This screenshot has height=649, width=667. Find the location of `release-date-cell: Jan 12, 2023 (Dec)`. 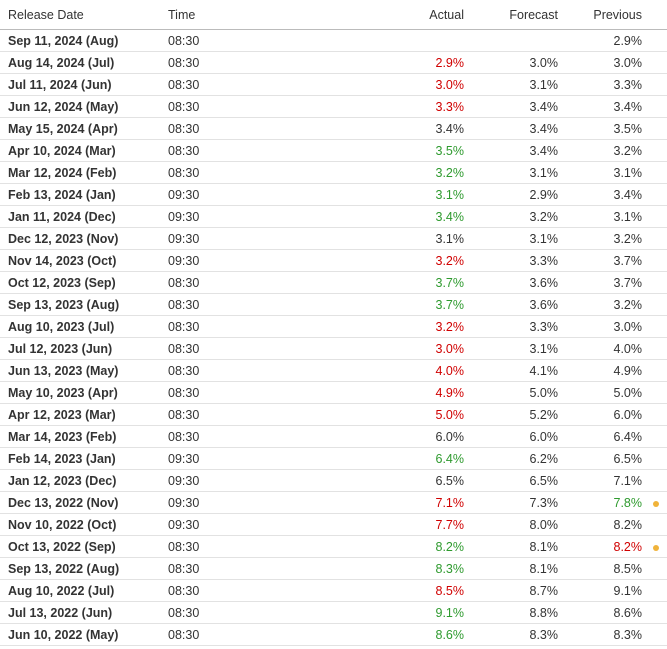

release-date-cell: Jan 12, 2023 (Dec) is located at coordinates (84, 480).